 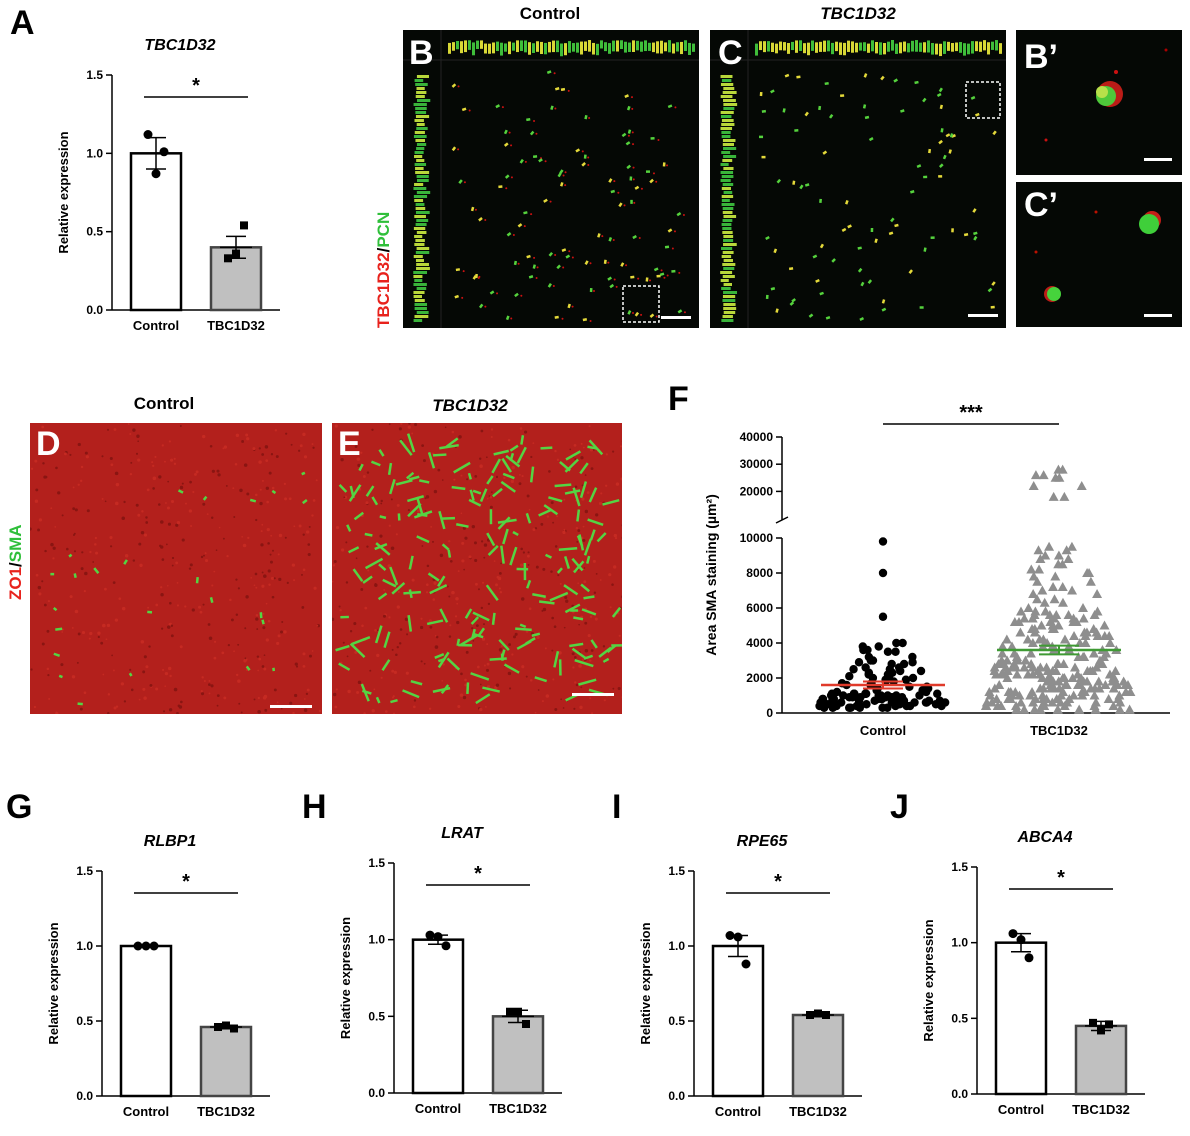 I want to click on category-label-f: TBC1D32, so click(x=1059, y=730).